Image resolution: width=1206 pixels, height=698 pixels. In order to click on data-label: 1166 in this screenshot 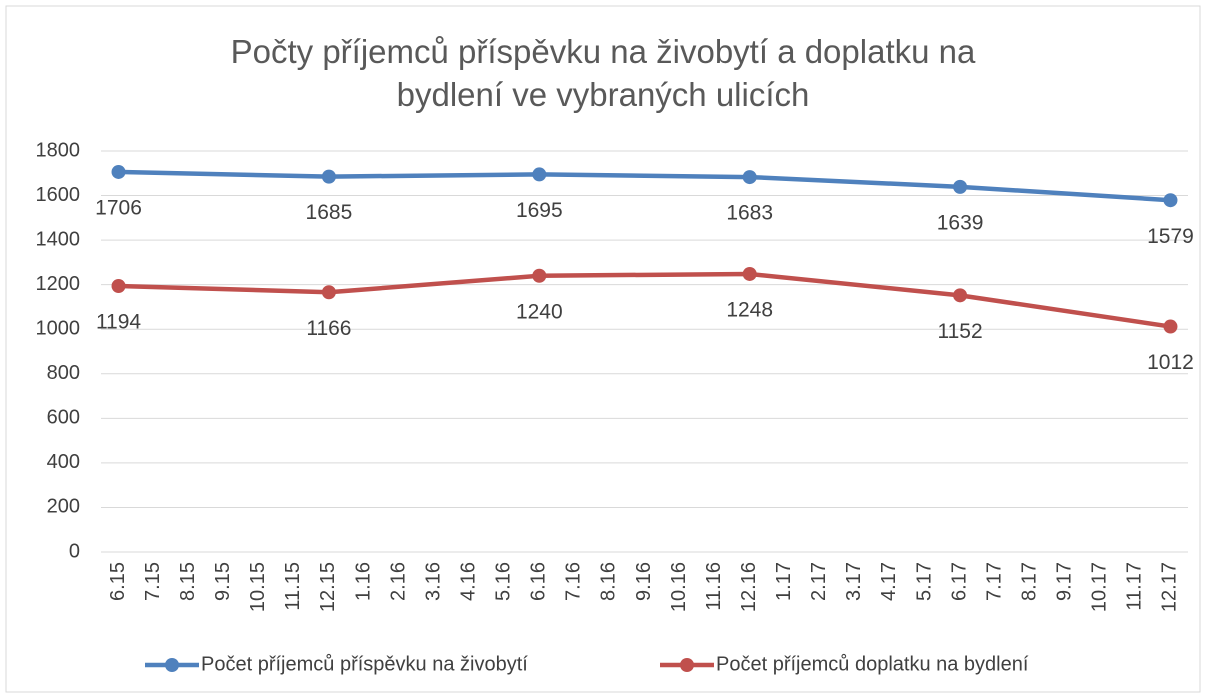, I will do `click(328, 328)`.